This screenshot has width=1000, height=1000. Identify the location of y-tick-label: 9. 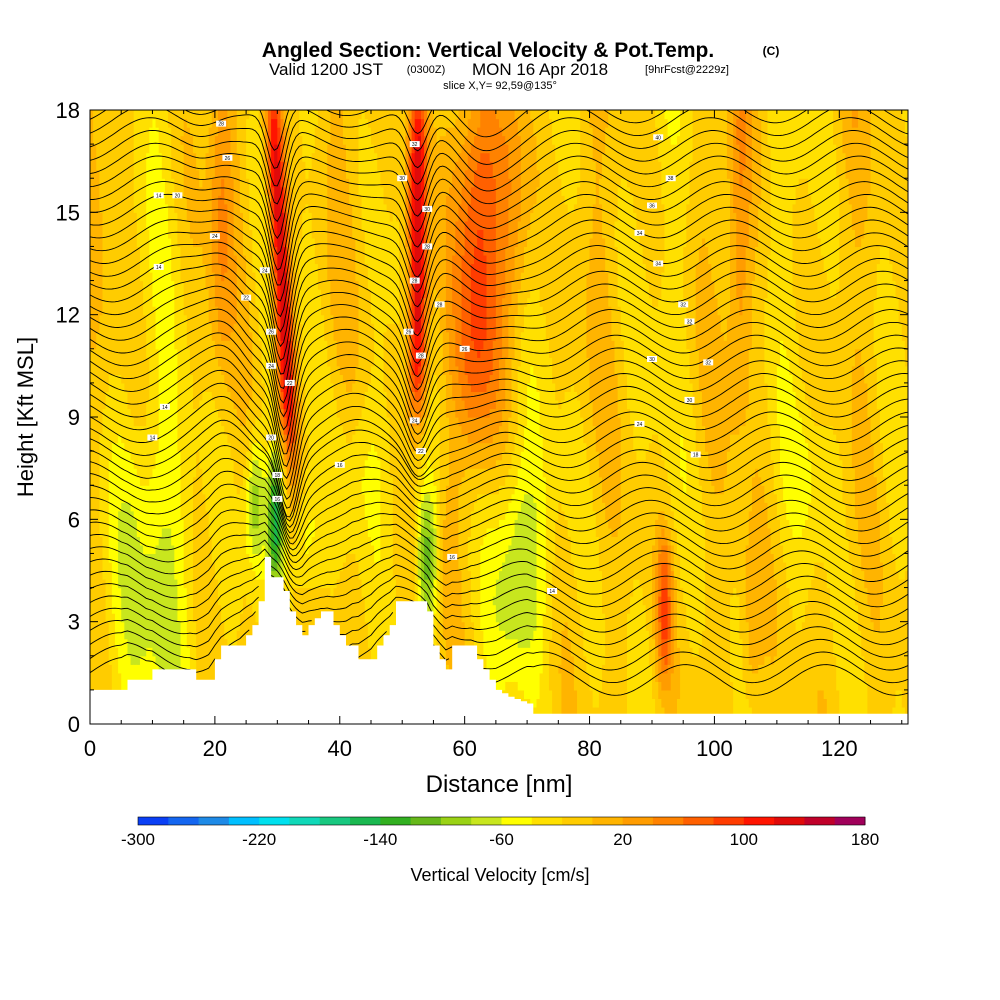
(74, 417).